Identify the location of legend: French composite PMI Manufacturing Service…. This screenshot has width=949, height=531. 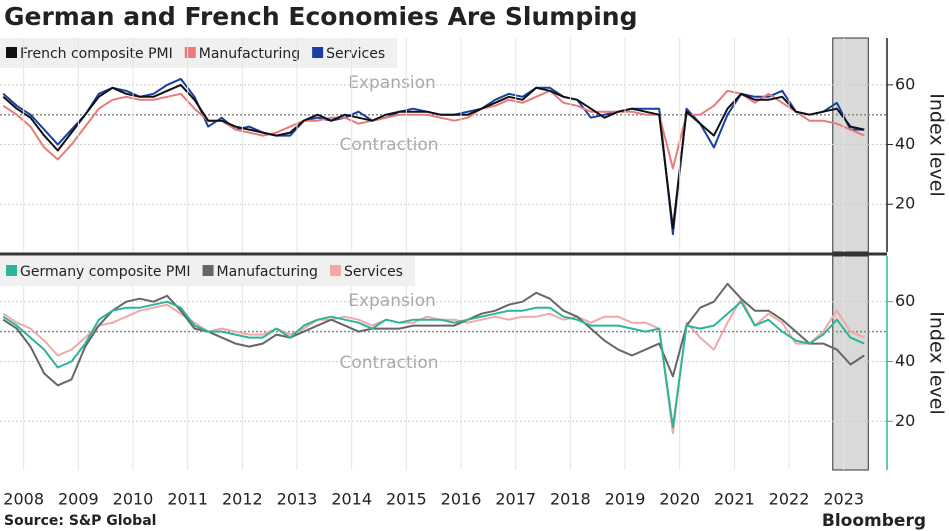
(199, 53).